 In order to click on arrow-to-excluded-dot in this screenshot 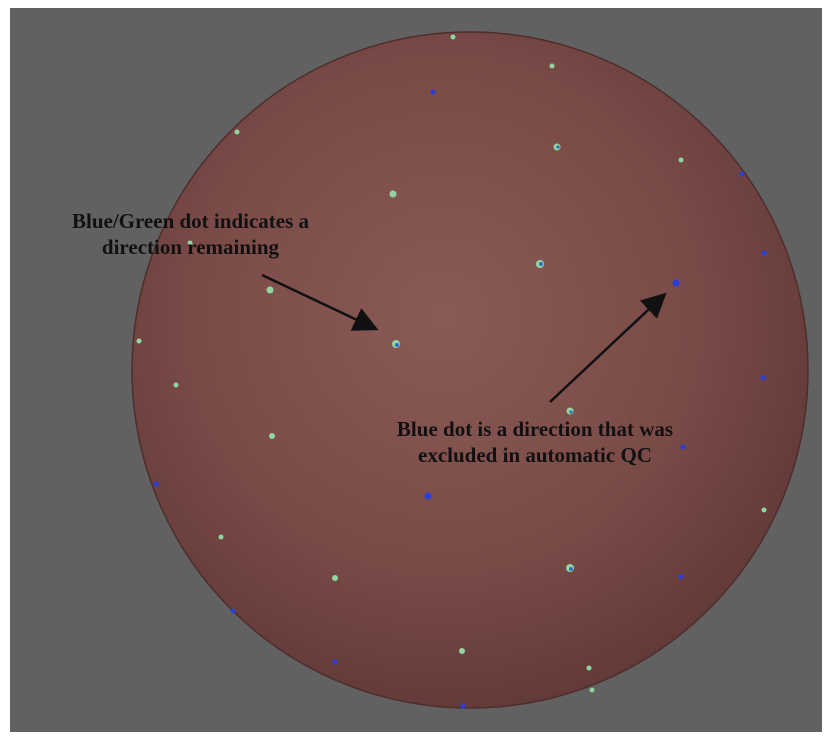, I will do `click(608, 347)`.